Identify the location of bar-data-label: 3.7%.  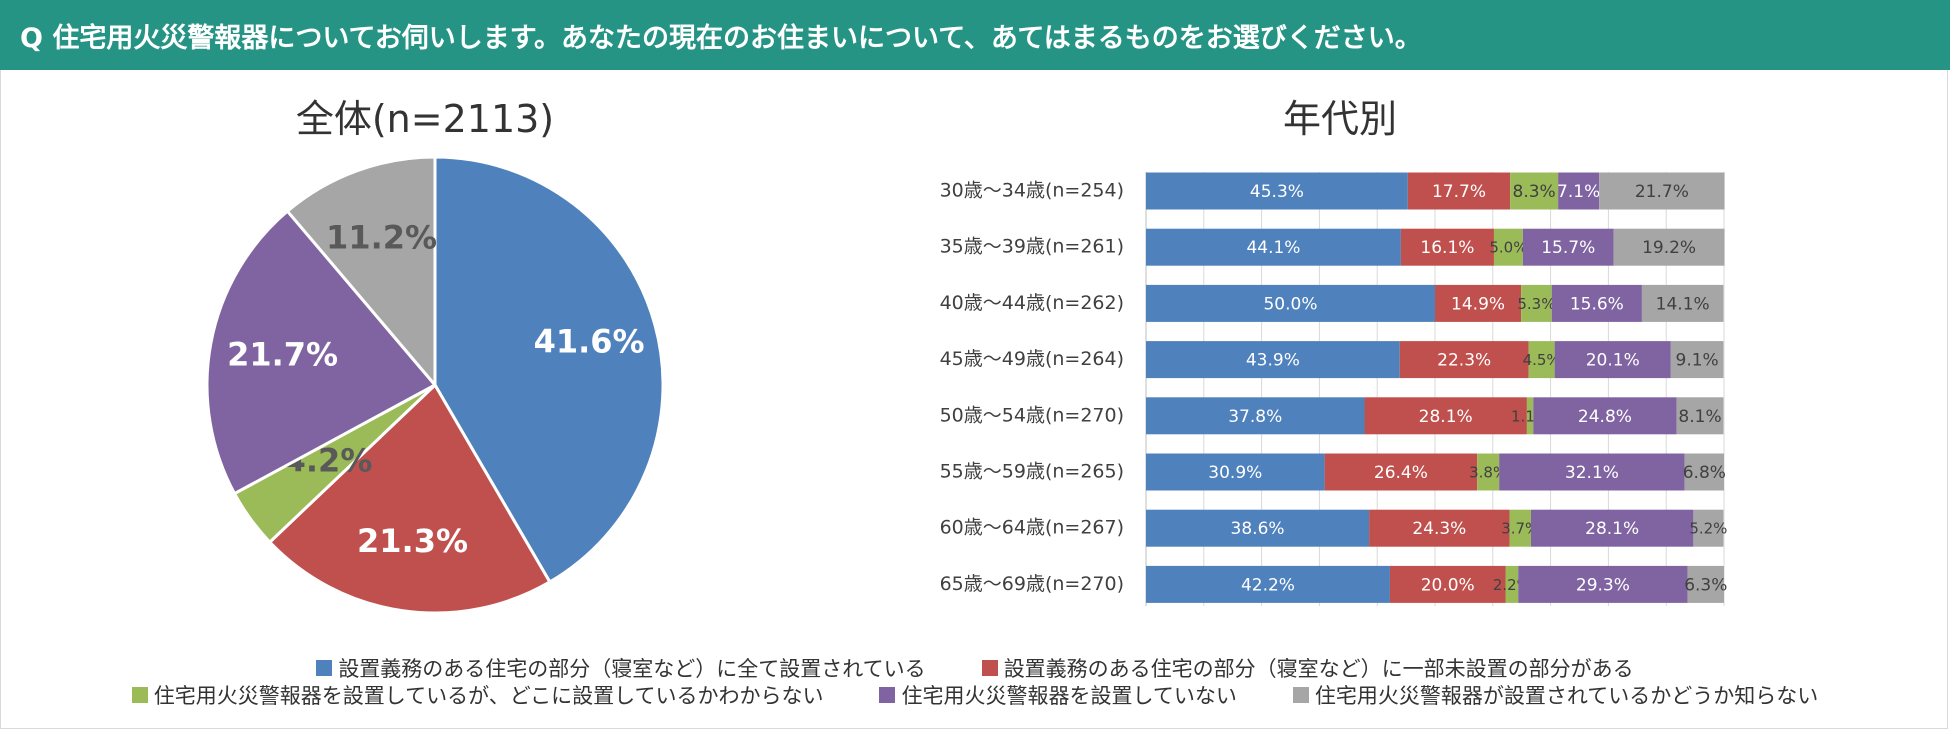
(1520, 529).